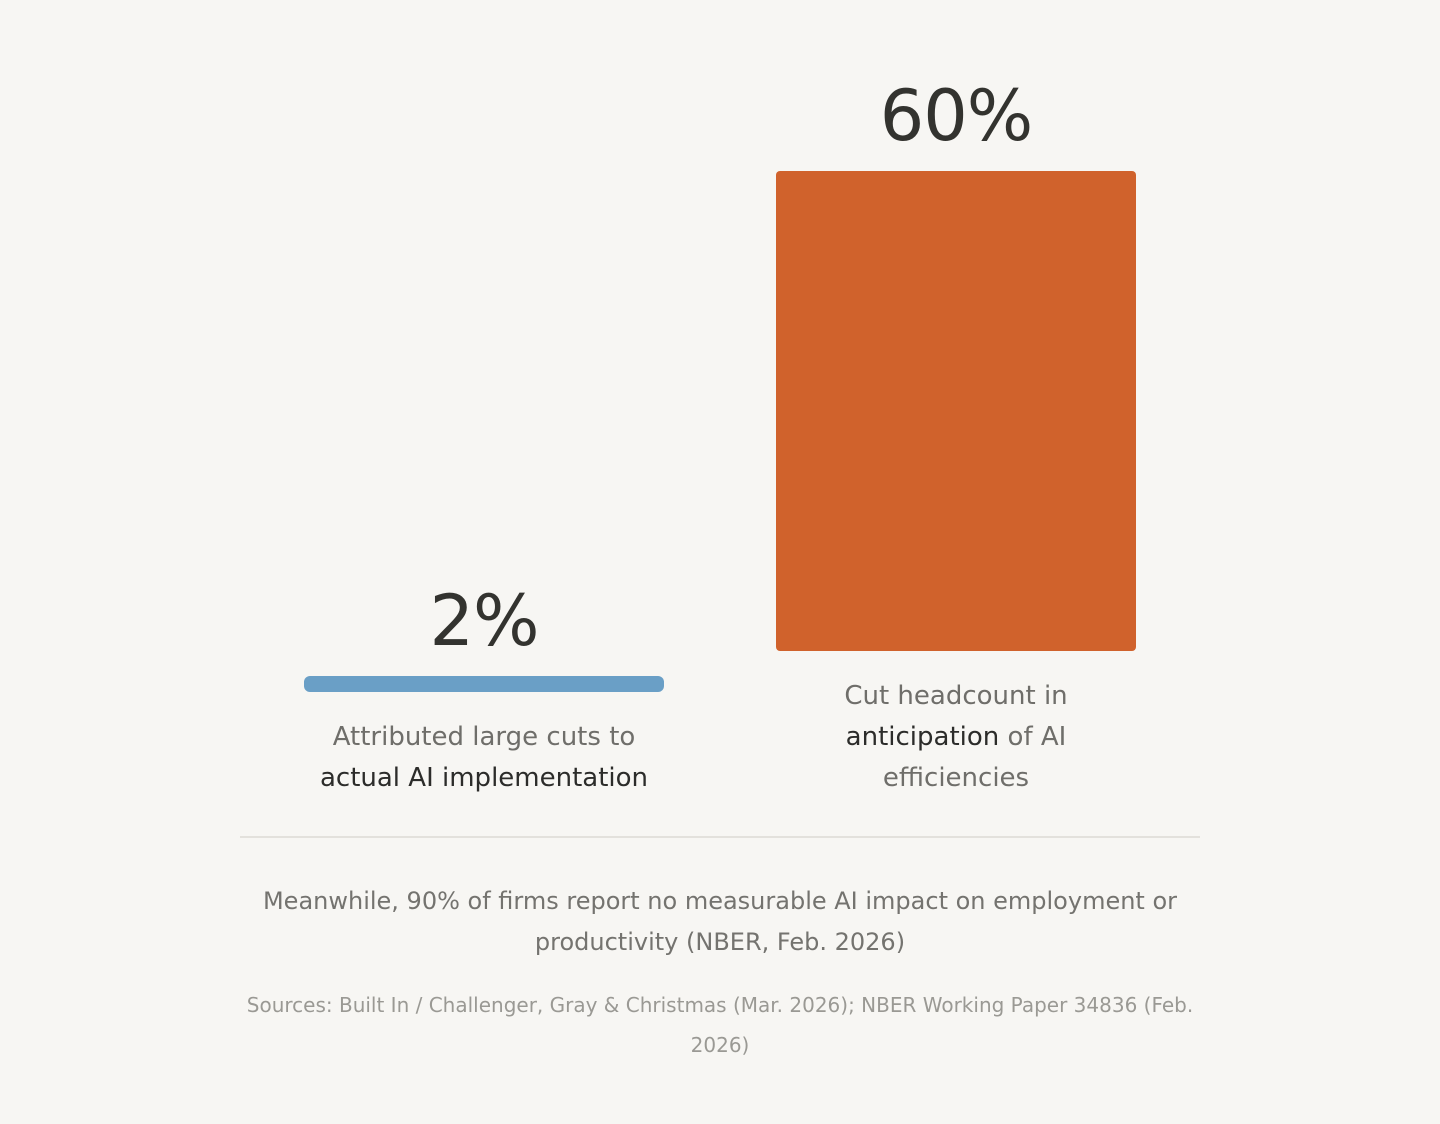 This screenshot has width=1440, height=1124. I want to click on bar-implementation, so click(484, 684).